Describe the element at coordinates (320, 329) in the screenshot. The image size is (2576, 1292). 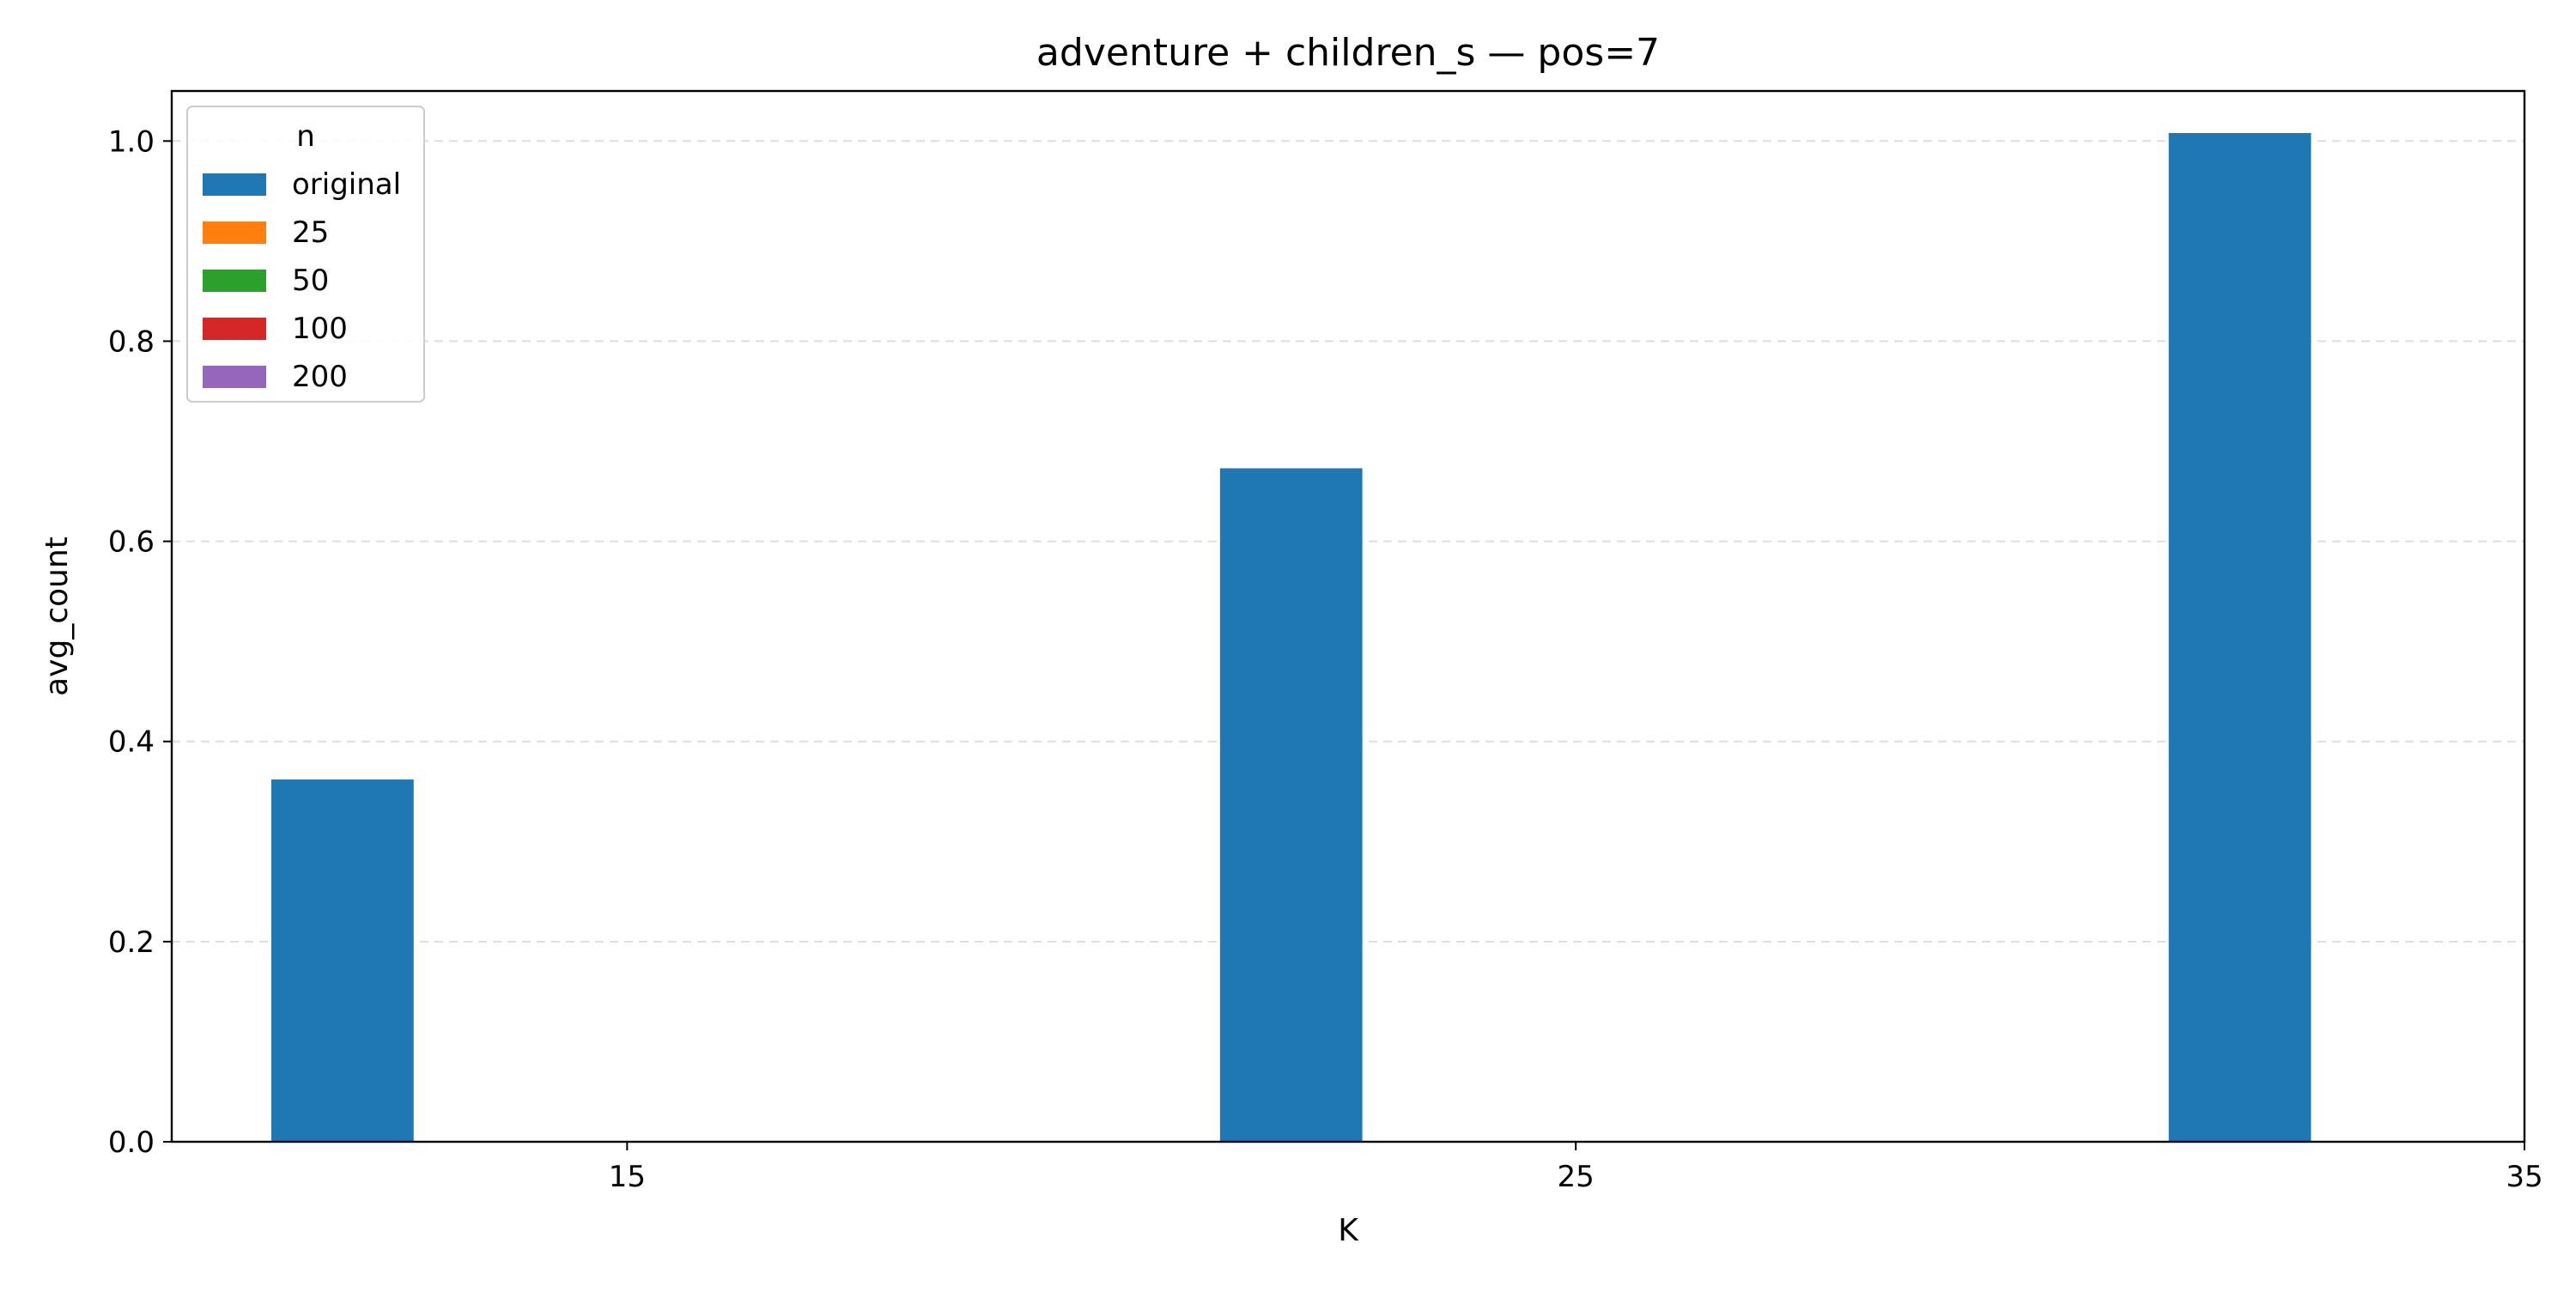
I see `legend-label: 100` at that location.